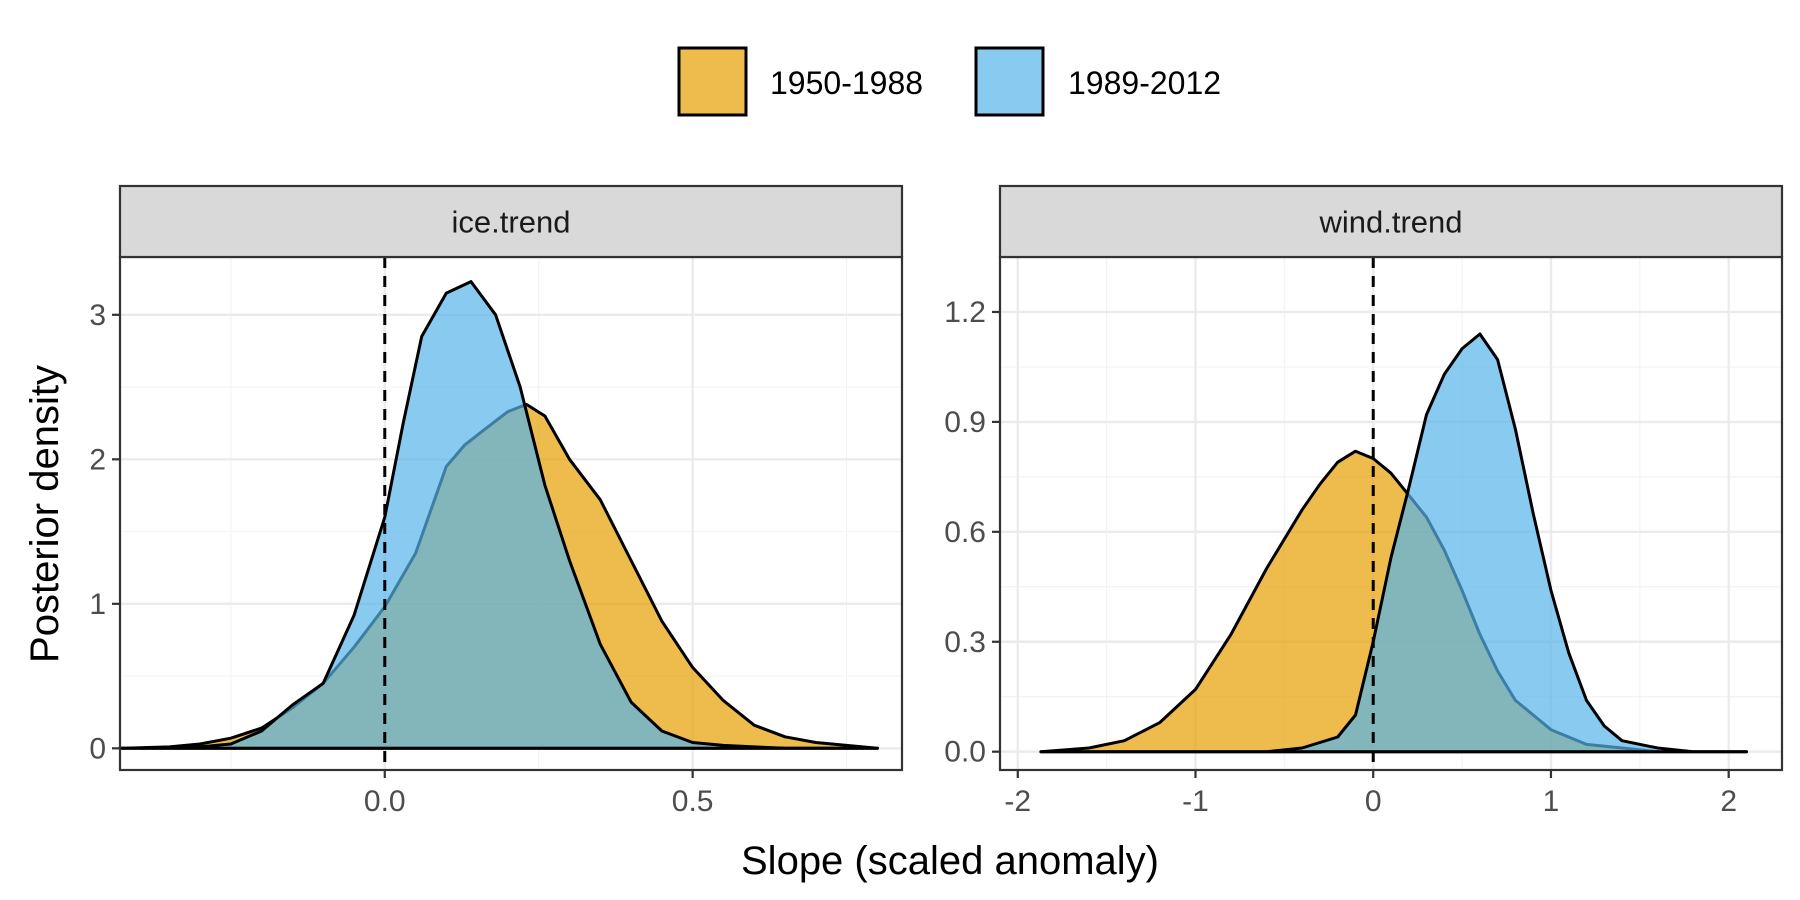  I want to click on x-tick-label: -1, so click(1195, 801).